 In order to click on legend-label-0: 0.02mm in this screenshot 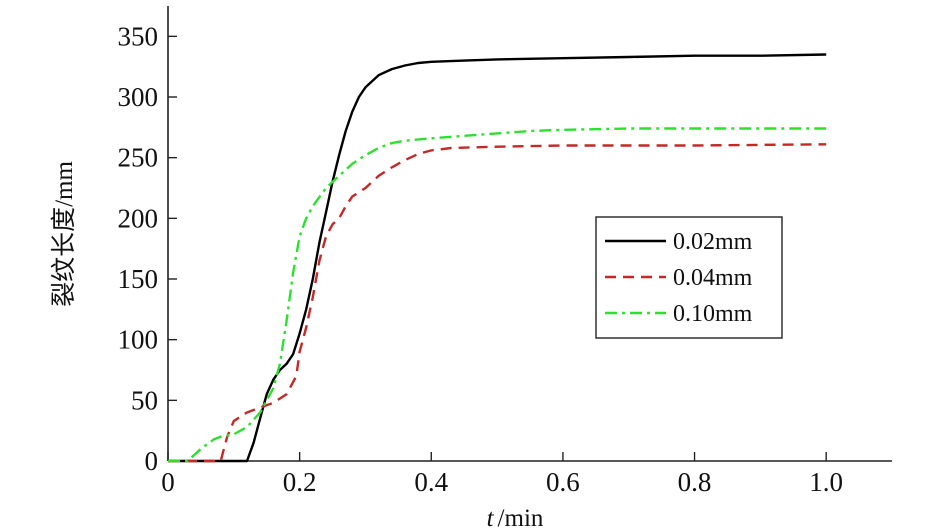, I will do `click(713, 242)`.